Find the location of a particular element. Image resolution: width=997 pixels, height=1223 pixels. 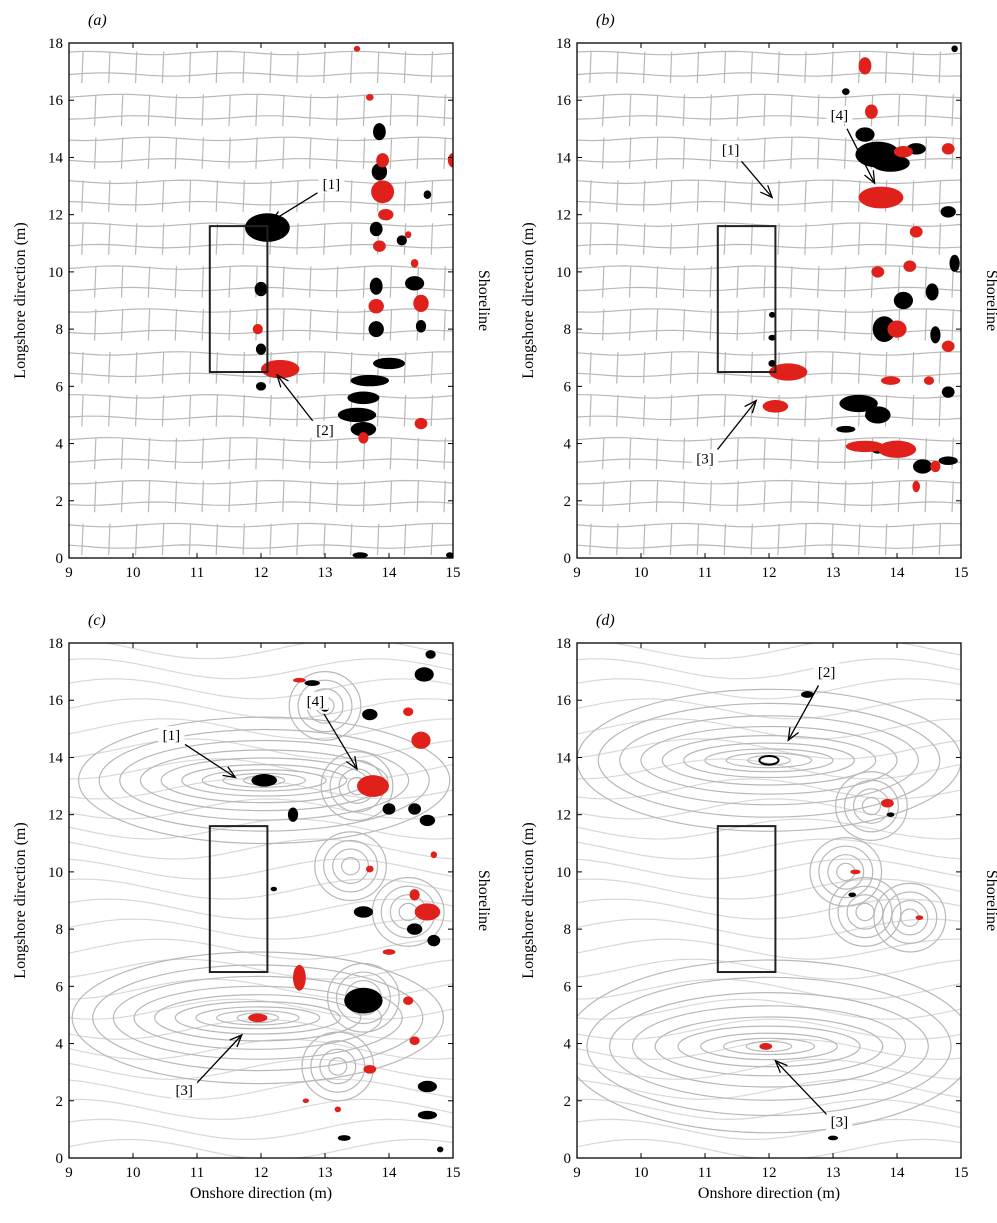

y-tick-label: 0 is located at coordinates (60, 1159).